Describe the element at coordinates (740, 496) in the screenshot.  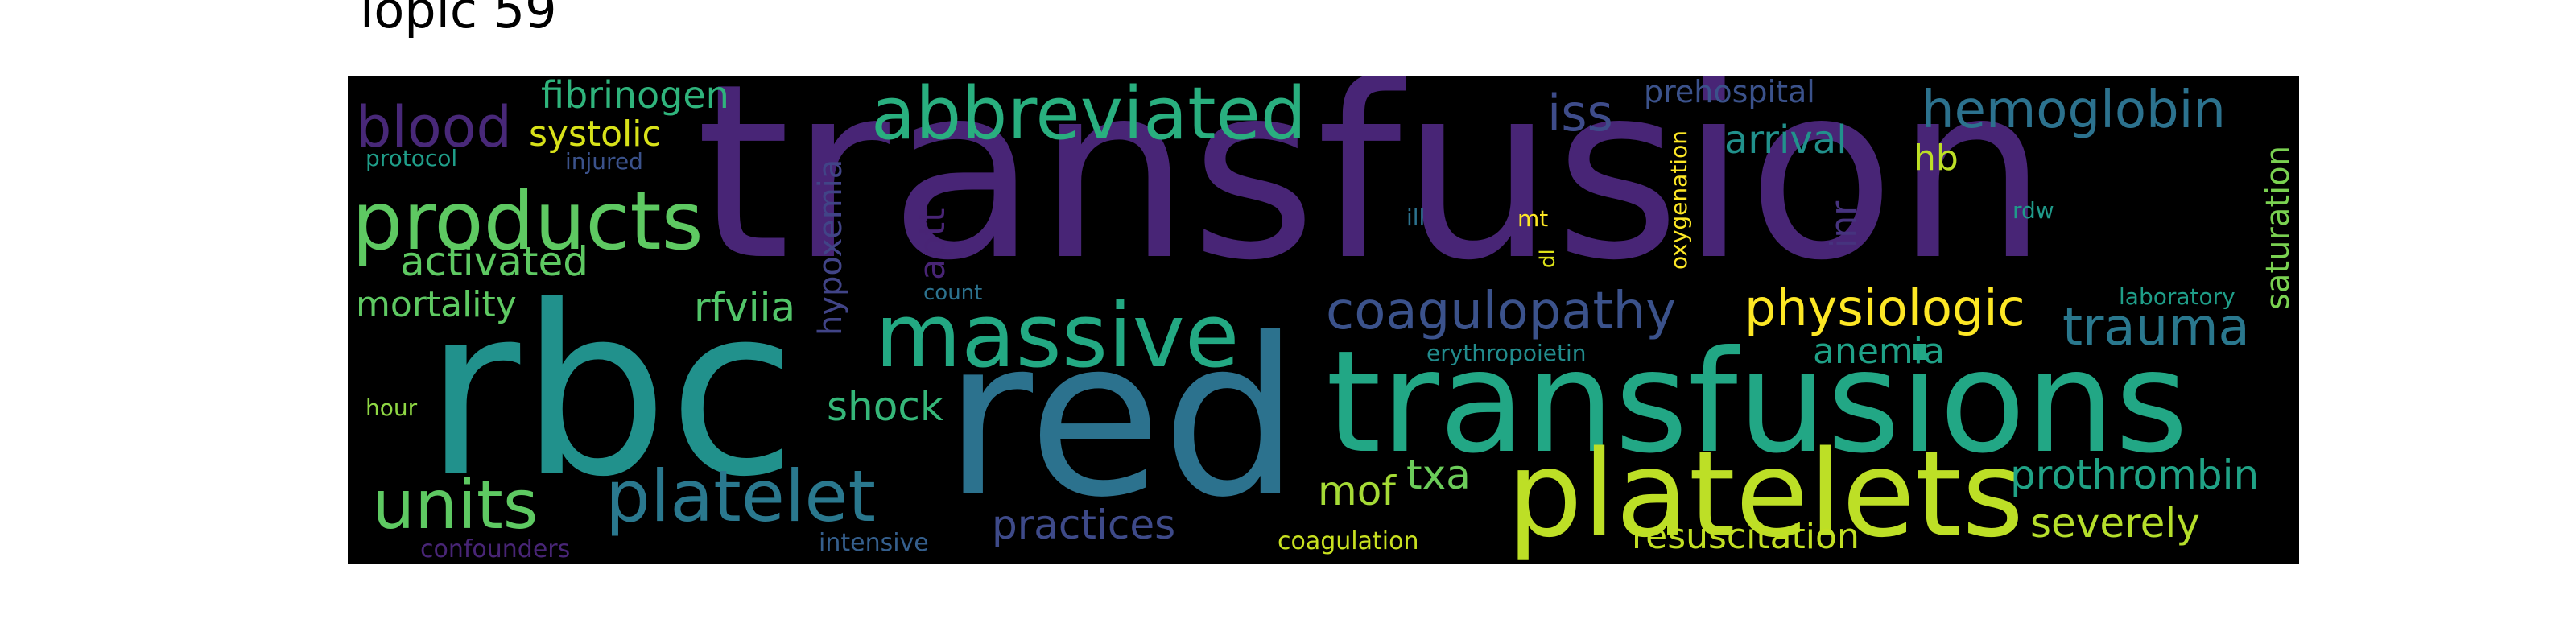
I see `word-platelet: platelet` at that location.